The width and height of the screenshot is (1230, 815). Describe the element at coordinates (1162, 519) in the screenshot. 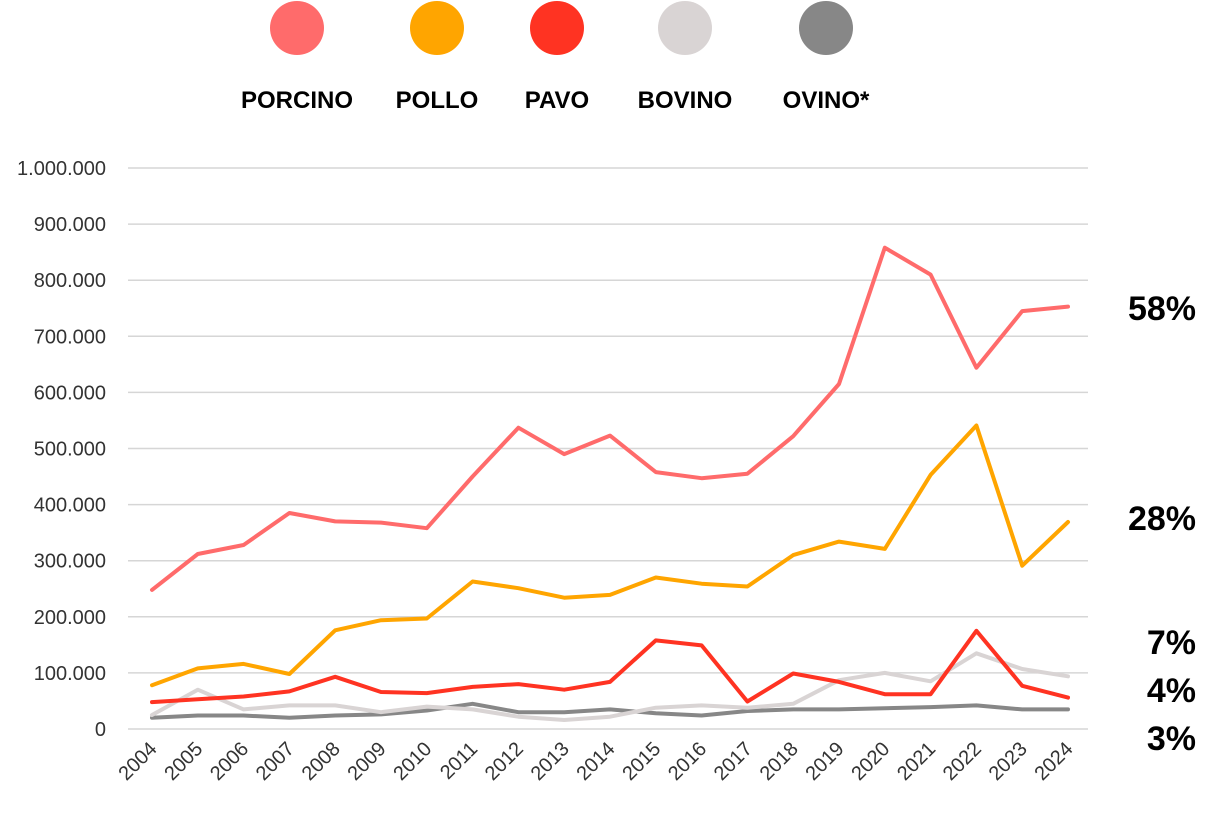

I see `share-label-pollo: 28%` at that location.